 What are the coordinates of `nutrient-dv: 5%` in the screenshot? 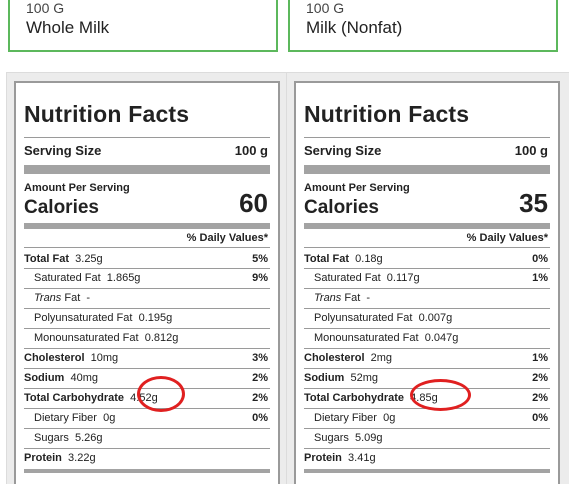 It's located at (260, 259).